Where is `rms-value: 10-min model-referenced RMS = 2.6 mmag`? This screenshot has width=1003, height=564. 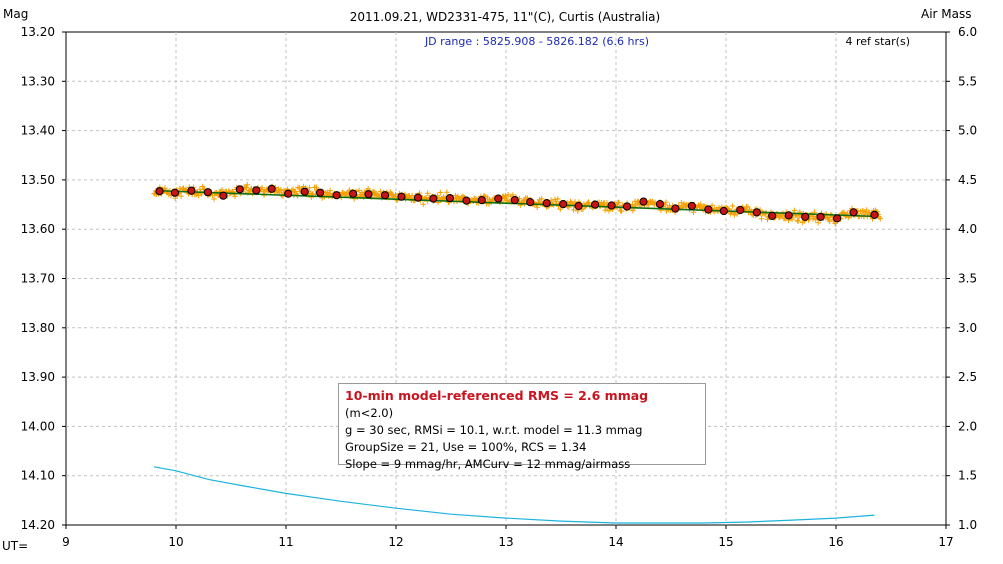 rms-value: 10-min model-referenced RMS = 2.6 mmag is located at coordinates (497, 395).